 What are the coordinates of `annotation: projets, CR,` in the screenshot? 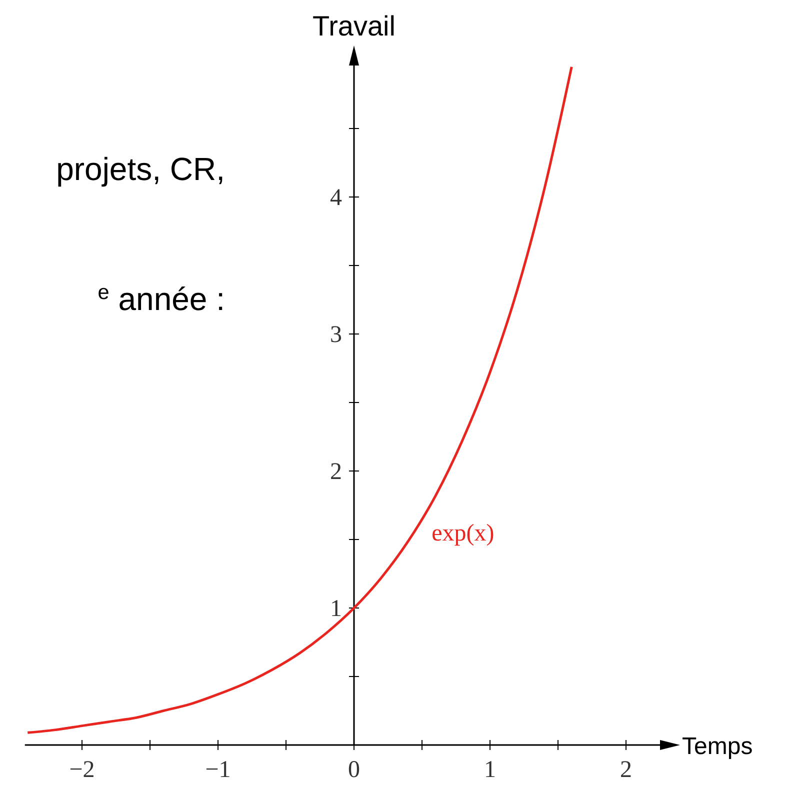 It's located at (140, 169).